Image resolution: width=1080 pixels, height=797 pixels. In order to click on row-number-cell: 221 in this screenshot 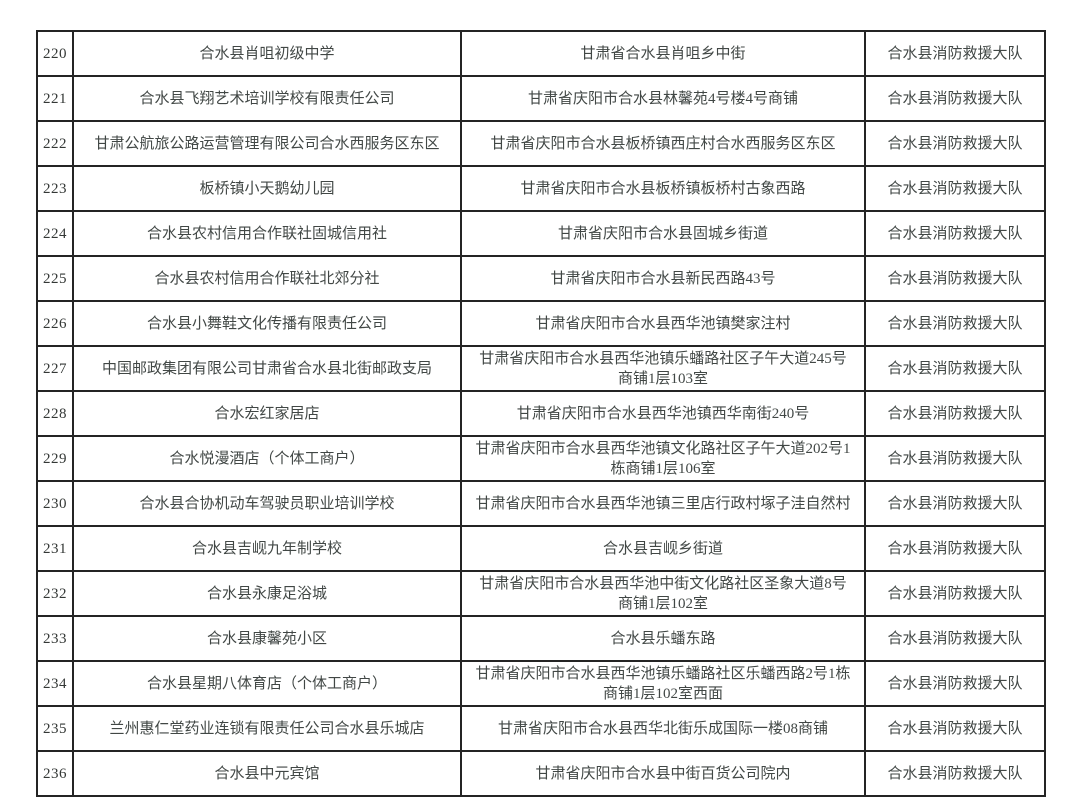, I will do `click(55, 98)`.